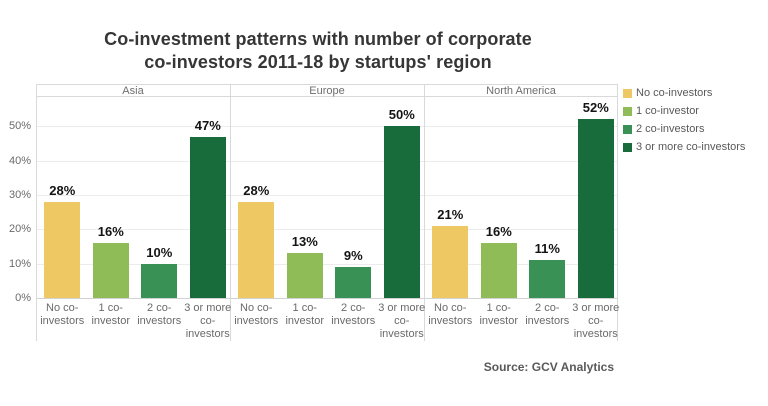 This screenshot has height=406, width=768. I want to click on bar-value-label: 47%, so click(207, 125).